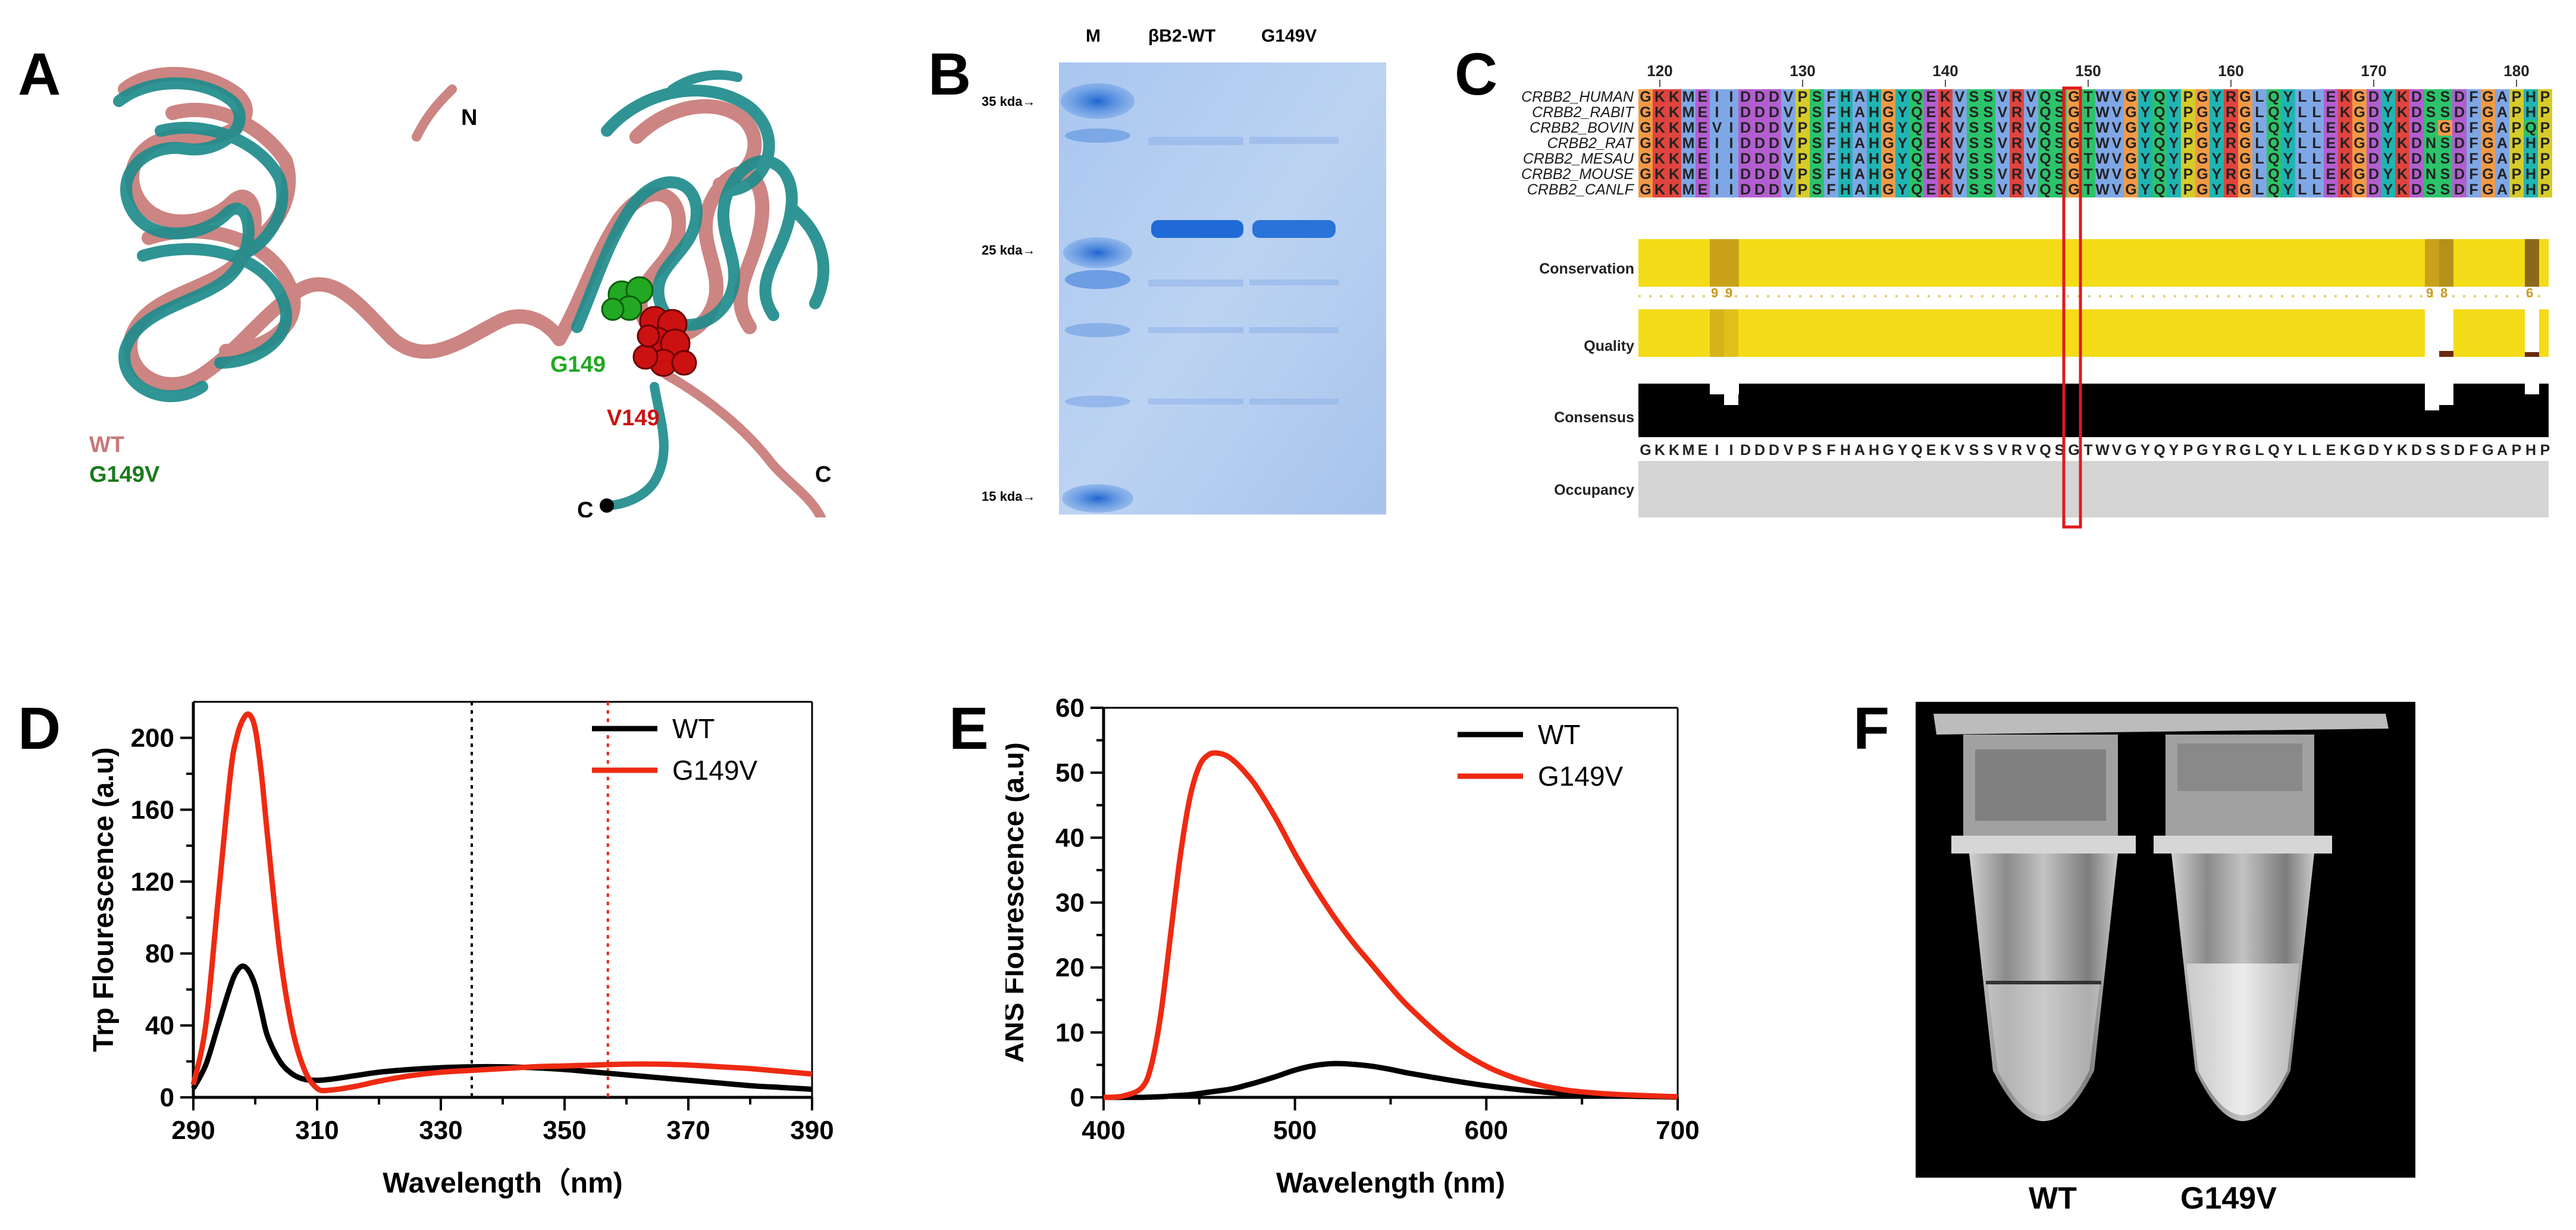 The image size is (2576, 1230). Describe the element at coordinates (2545, 174) in the screenshot. I see `residue-letter: P` at that location.